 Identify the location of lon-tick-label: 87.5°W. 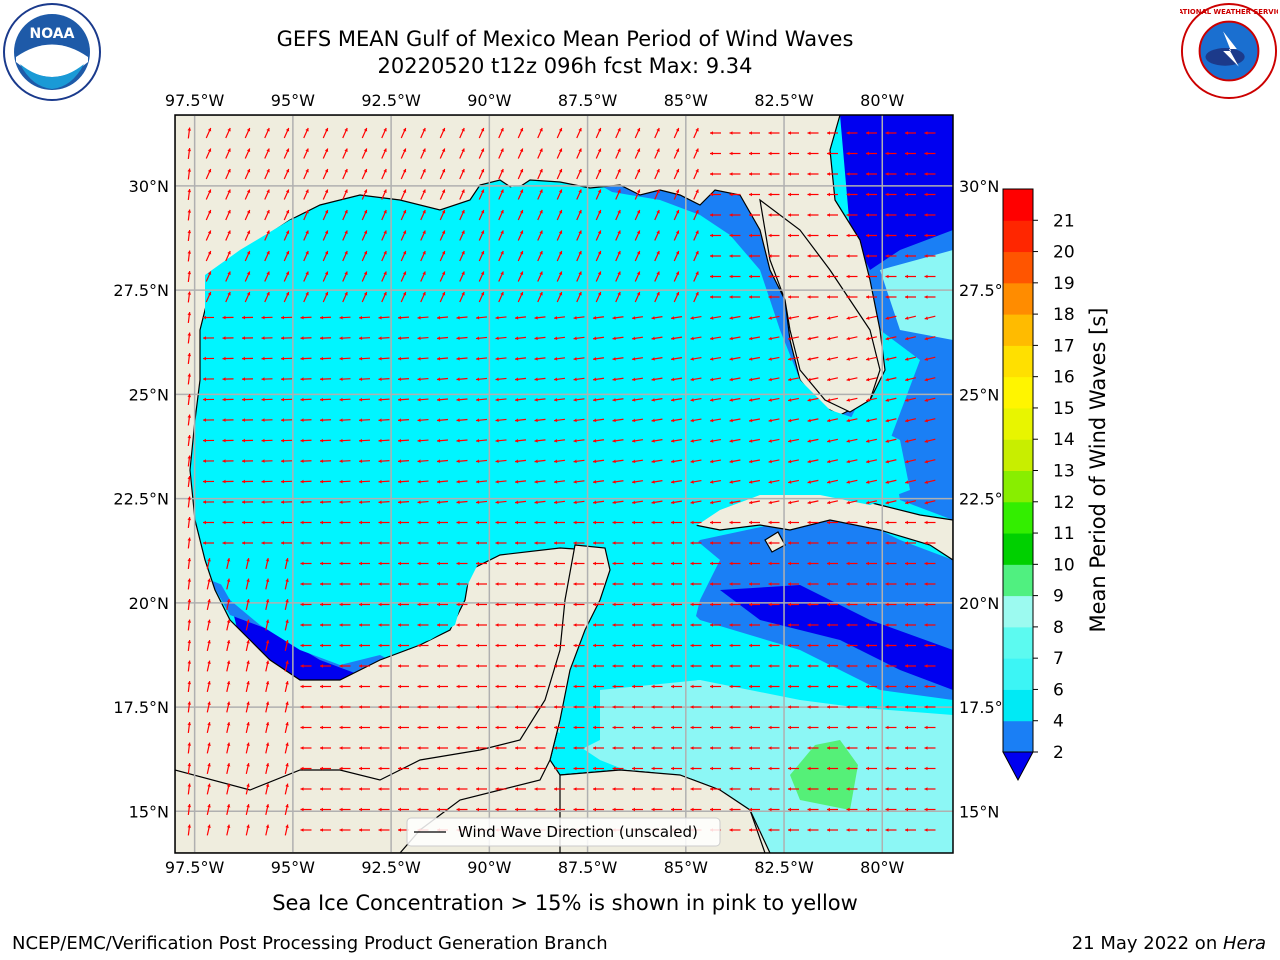
(588, 867).